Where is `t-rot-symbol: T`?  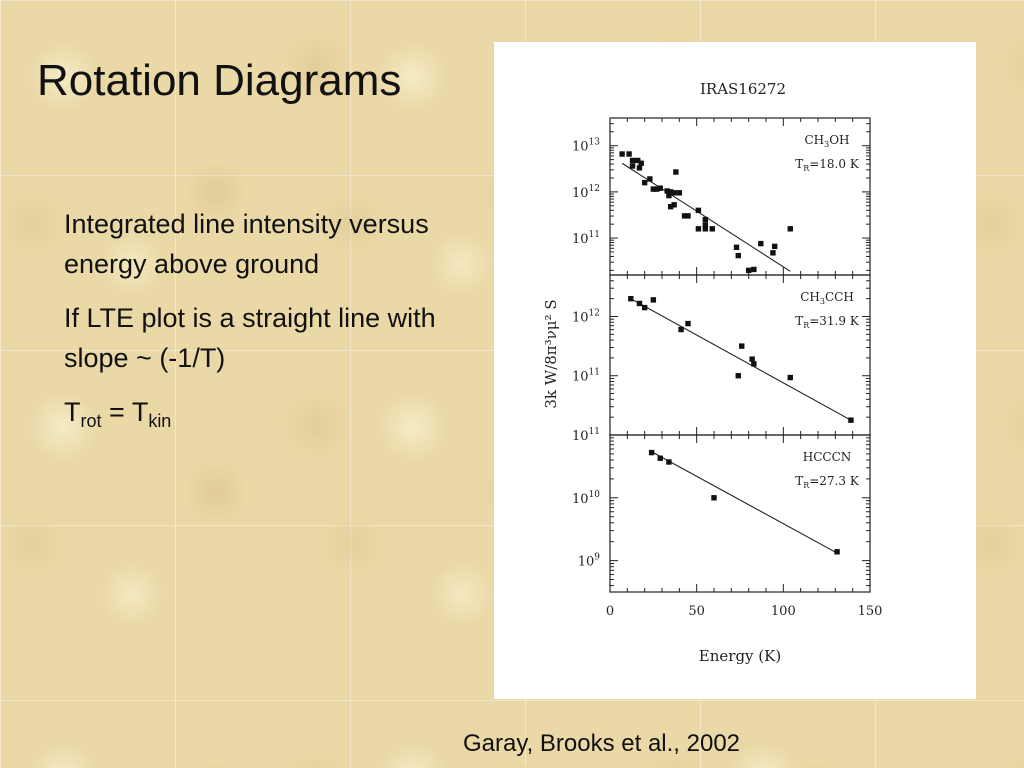 t-rot-symbol: T is located at coordinates (72, 411).